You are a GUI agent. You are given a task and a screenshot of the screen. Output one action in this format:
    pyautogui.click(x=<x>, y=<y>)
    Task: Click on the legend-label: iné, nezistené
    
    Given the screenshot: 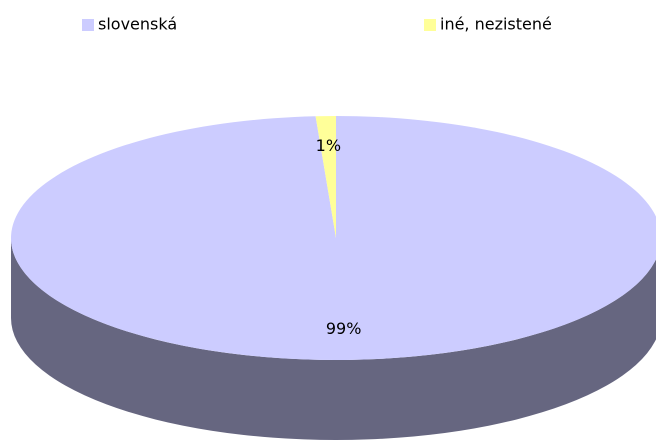 What is the action you would take?
    pyautogui.click(x=496, y=24)
    